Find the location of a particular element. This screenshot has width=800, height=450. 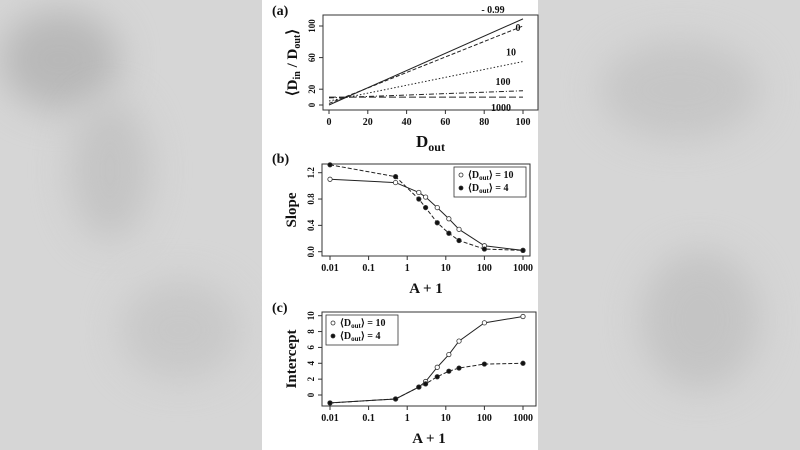

label-part: ⟩ is located at coordinates (293, 32).